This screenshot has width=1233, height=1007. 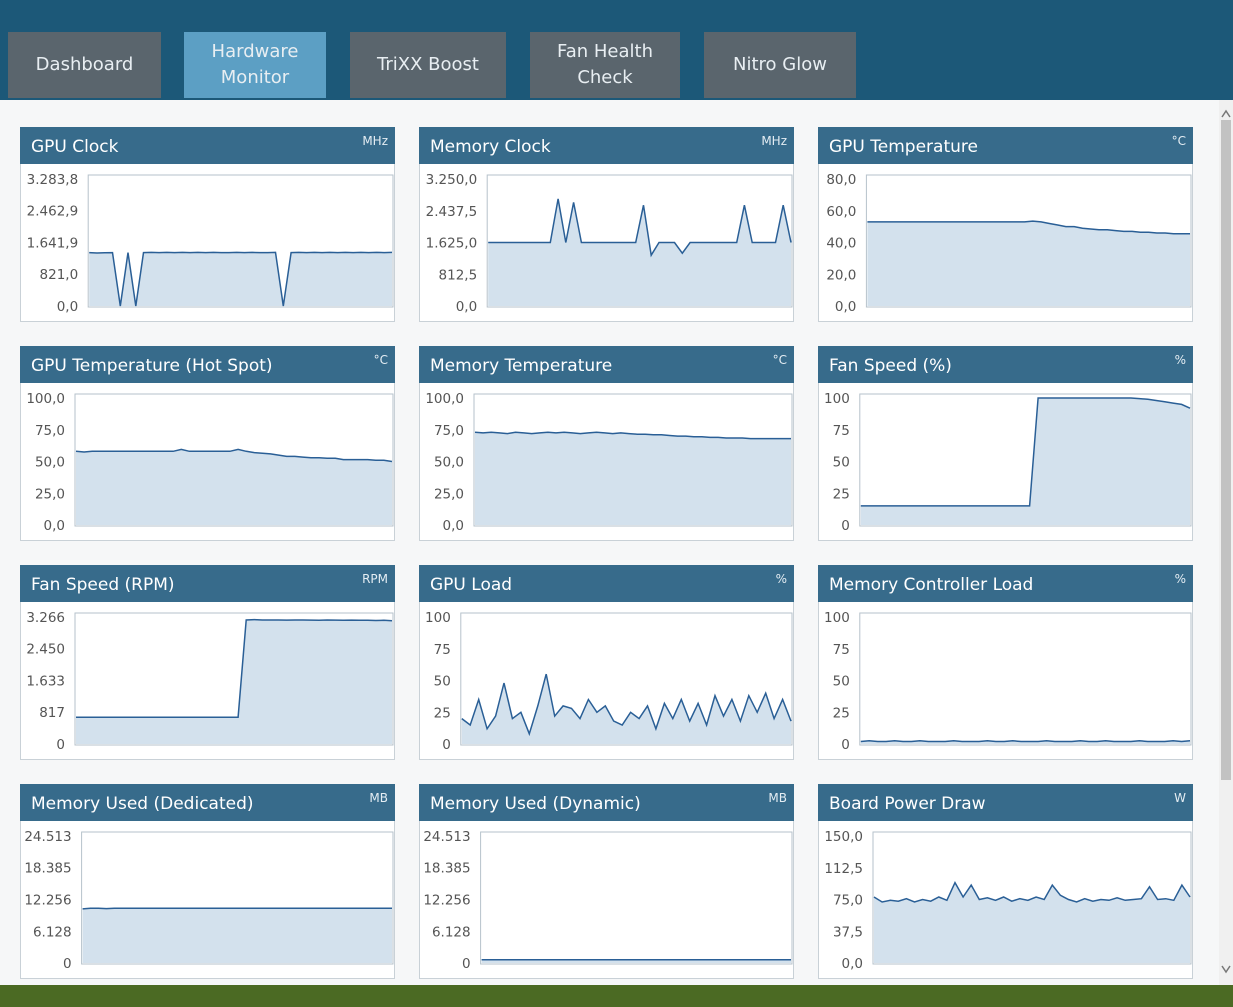 I want to click on panel-unit: MHz, so click(x=375, y=141).